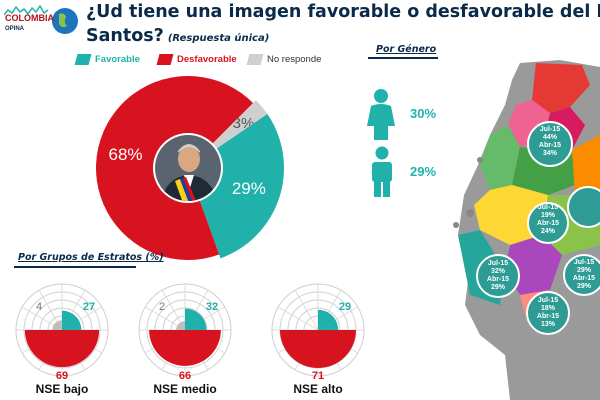 This screenshot has height=400, width=600. Describe the element at coordinates (89, 307) in the screenshot. I see `value-favorable: 27` at that location.